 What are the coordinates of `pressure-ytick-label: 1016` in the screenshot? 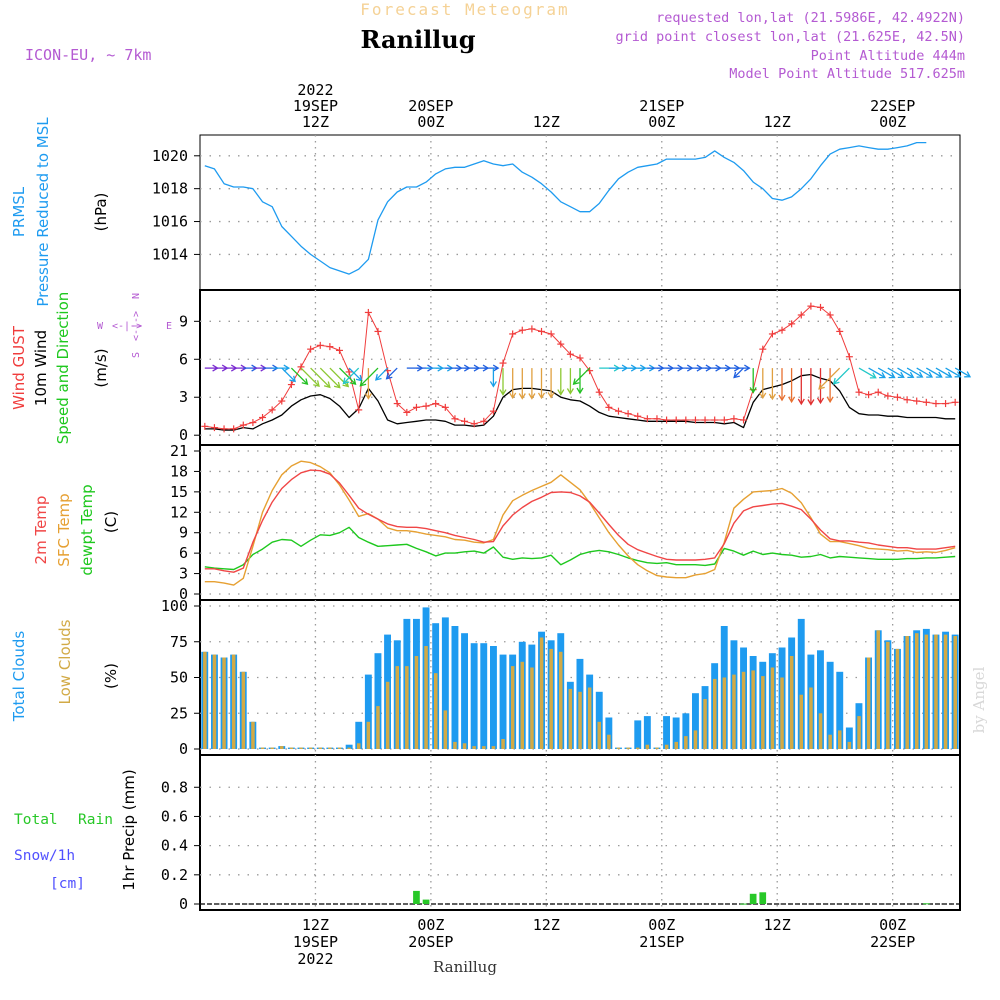 It's located at (170, 222).